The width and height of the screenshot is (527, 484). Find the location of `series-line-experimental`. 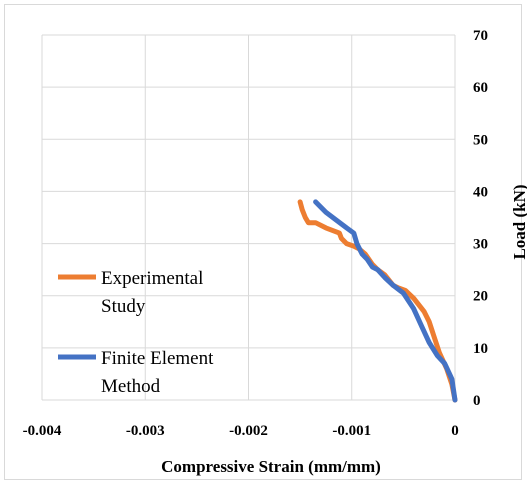

series-line-experimental is located at coordinates (377, 301).